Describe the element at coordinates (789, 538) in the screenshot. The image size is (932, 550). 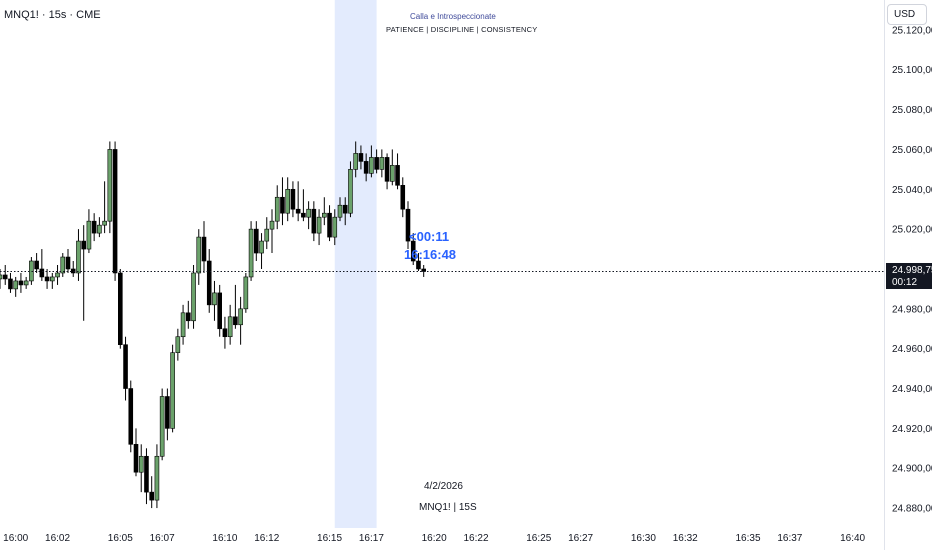
I see `time-tick-label: 16:37` at that location.